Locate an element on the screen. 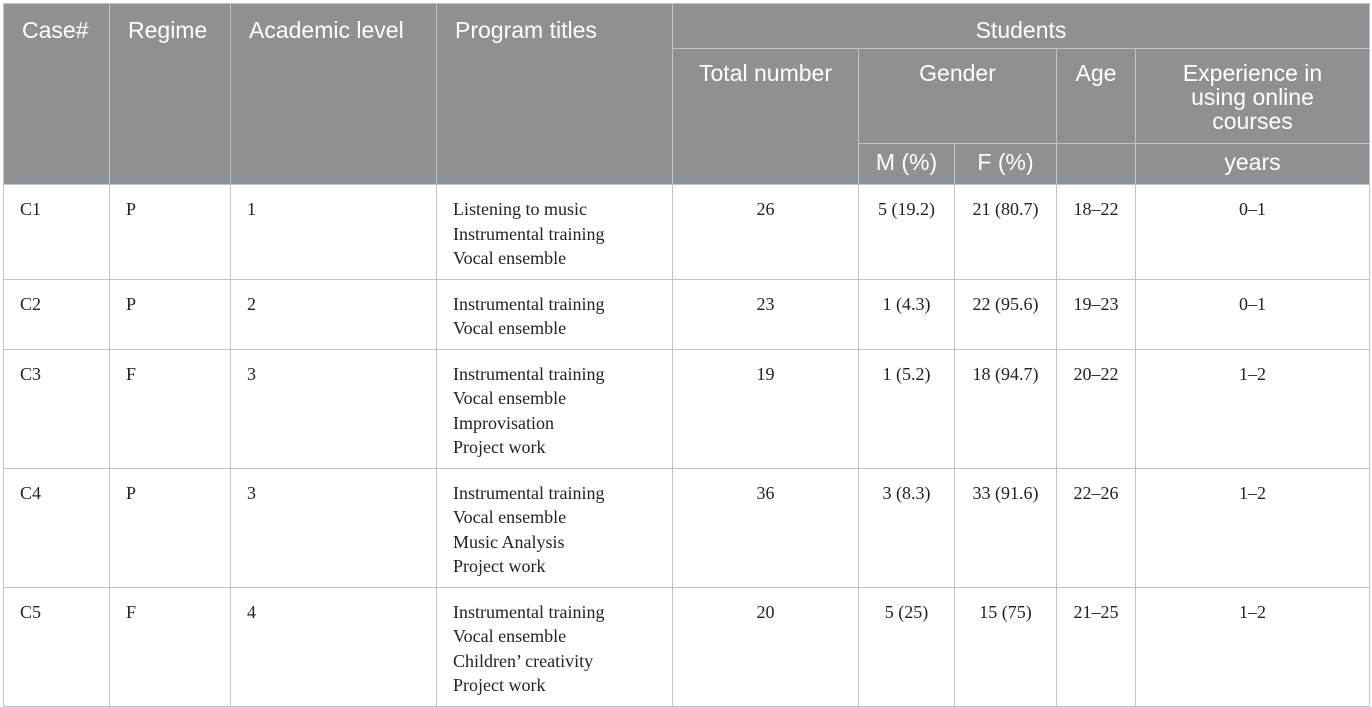 The width and height of the screenshot is (1372, 707). cell-age: 20–22 is located at coordinates (1096, 408).